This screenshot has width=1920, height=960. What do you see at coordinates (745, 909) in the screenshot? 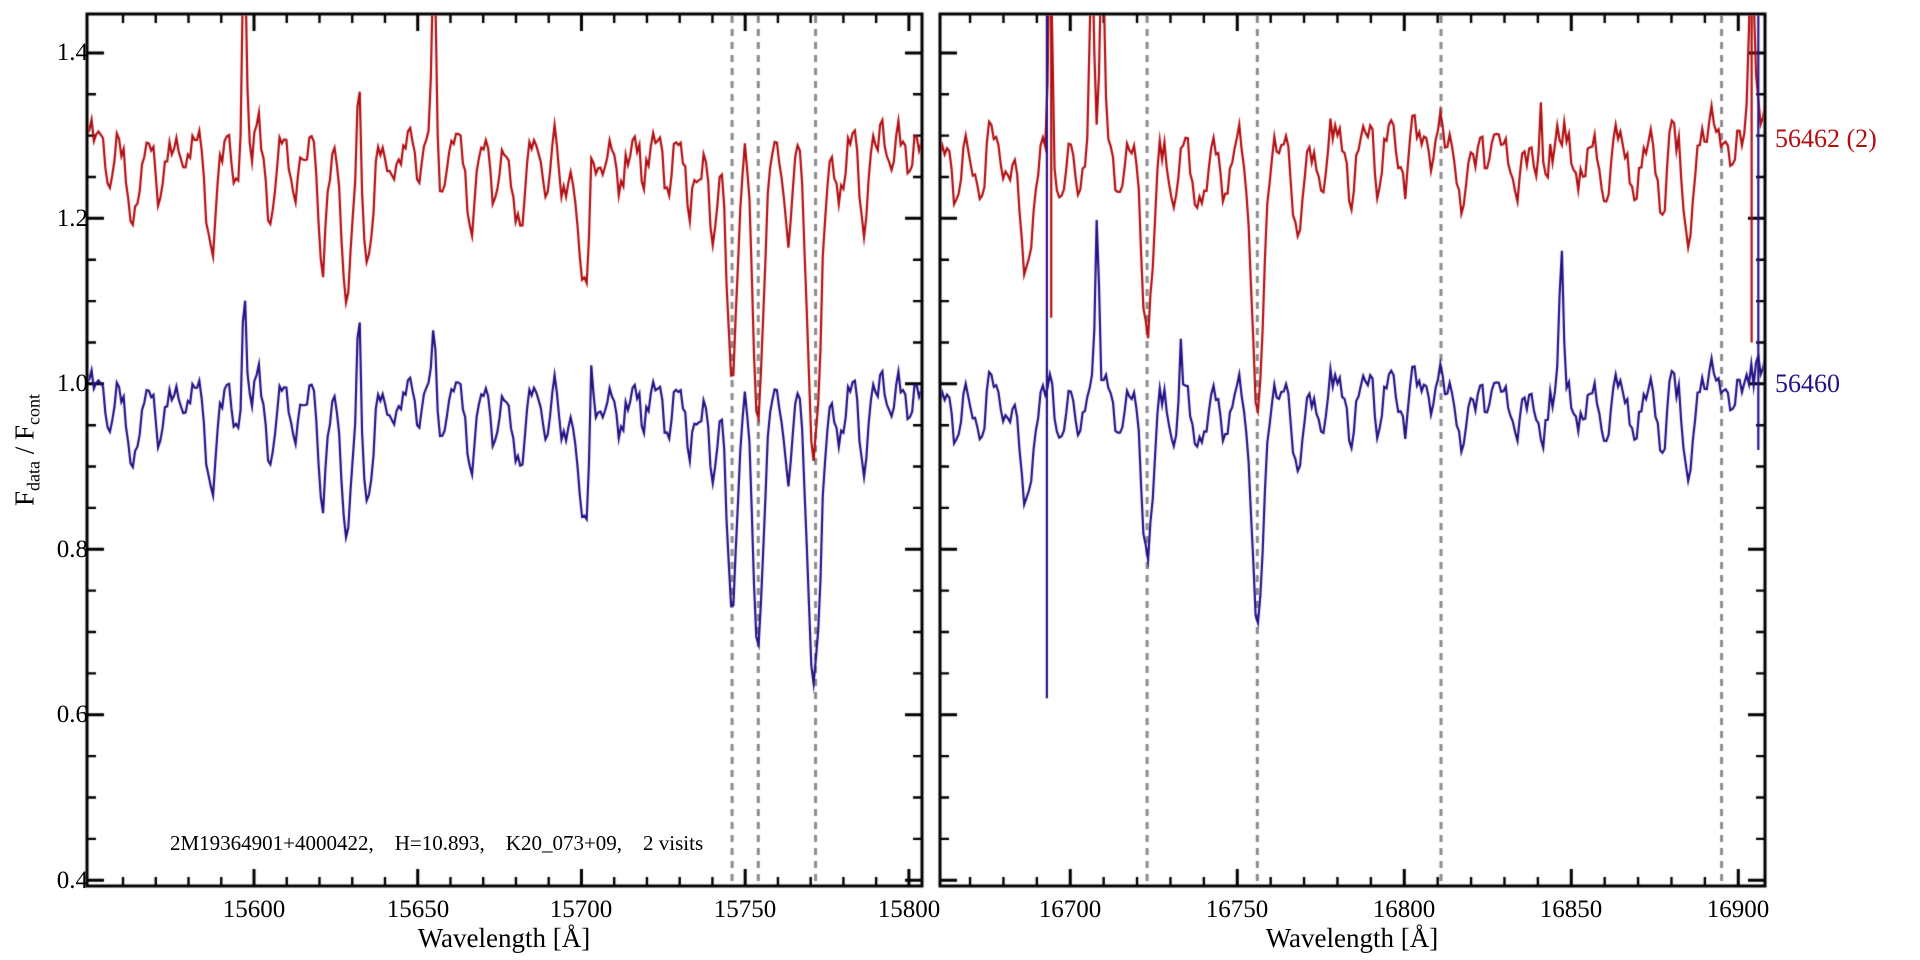
I see `x-tick-label: 15750` at bounding box center [745, 909].